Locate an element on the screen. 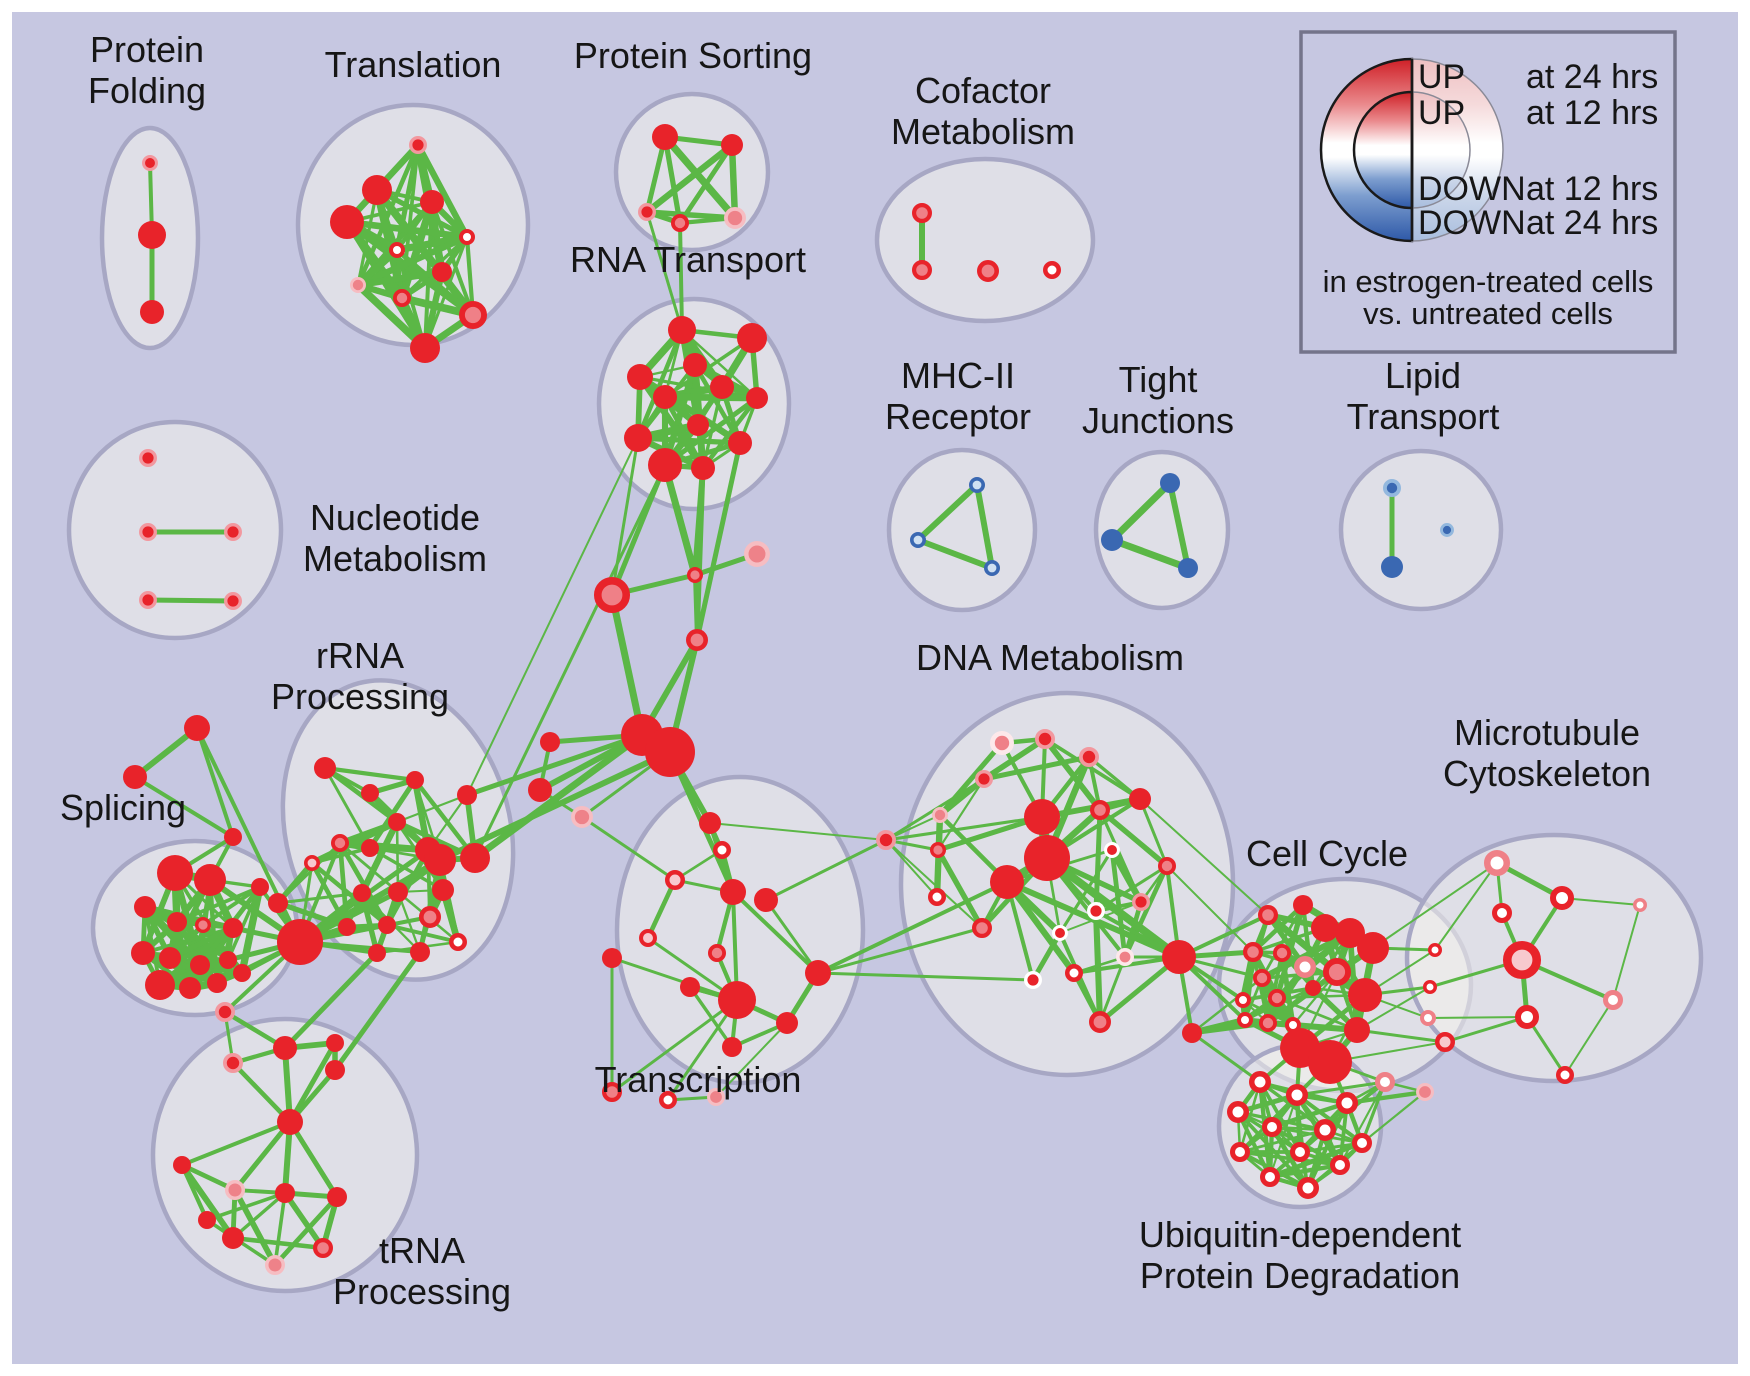 This screenshot has width=1750, height=1376. cluster-label-nm: Metabolism is located at coordinates (395, 558).